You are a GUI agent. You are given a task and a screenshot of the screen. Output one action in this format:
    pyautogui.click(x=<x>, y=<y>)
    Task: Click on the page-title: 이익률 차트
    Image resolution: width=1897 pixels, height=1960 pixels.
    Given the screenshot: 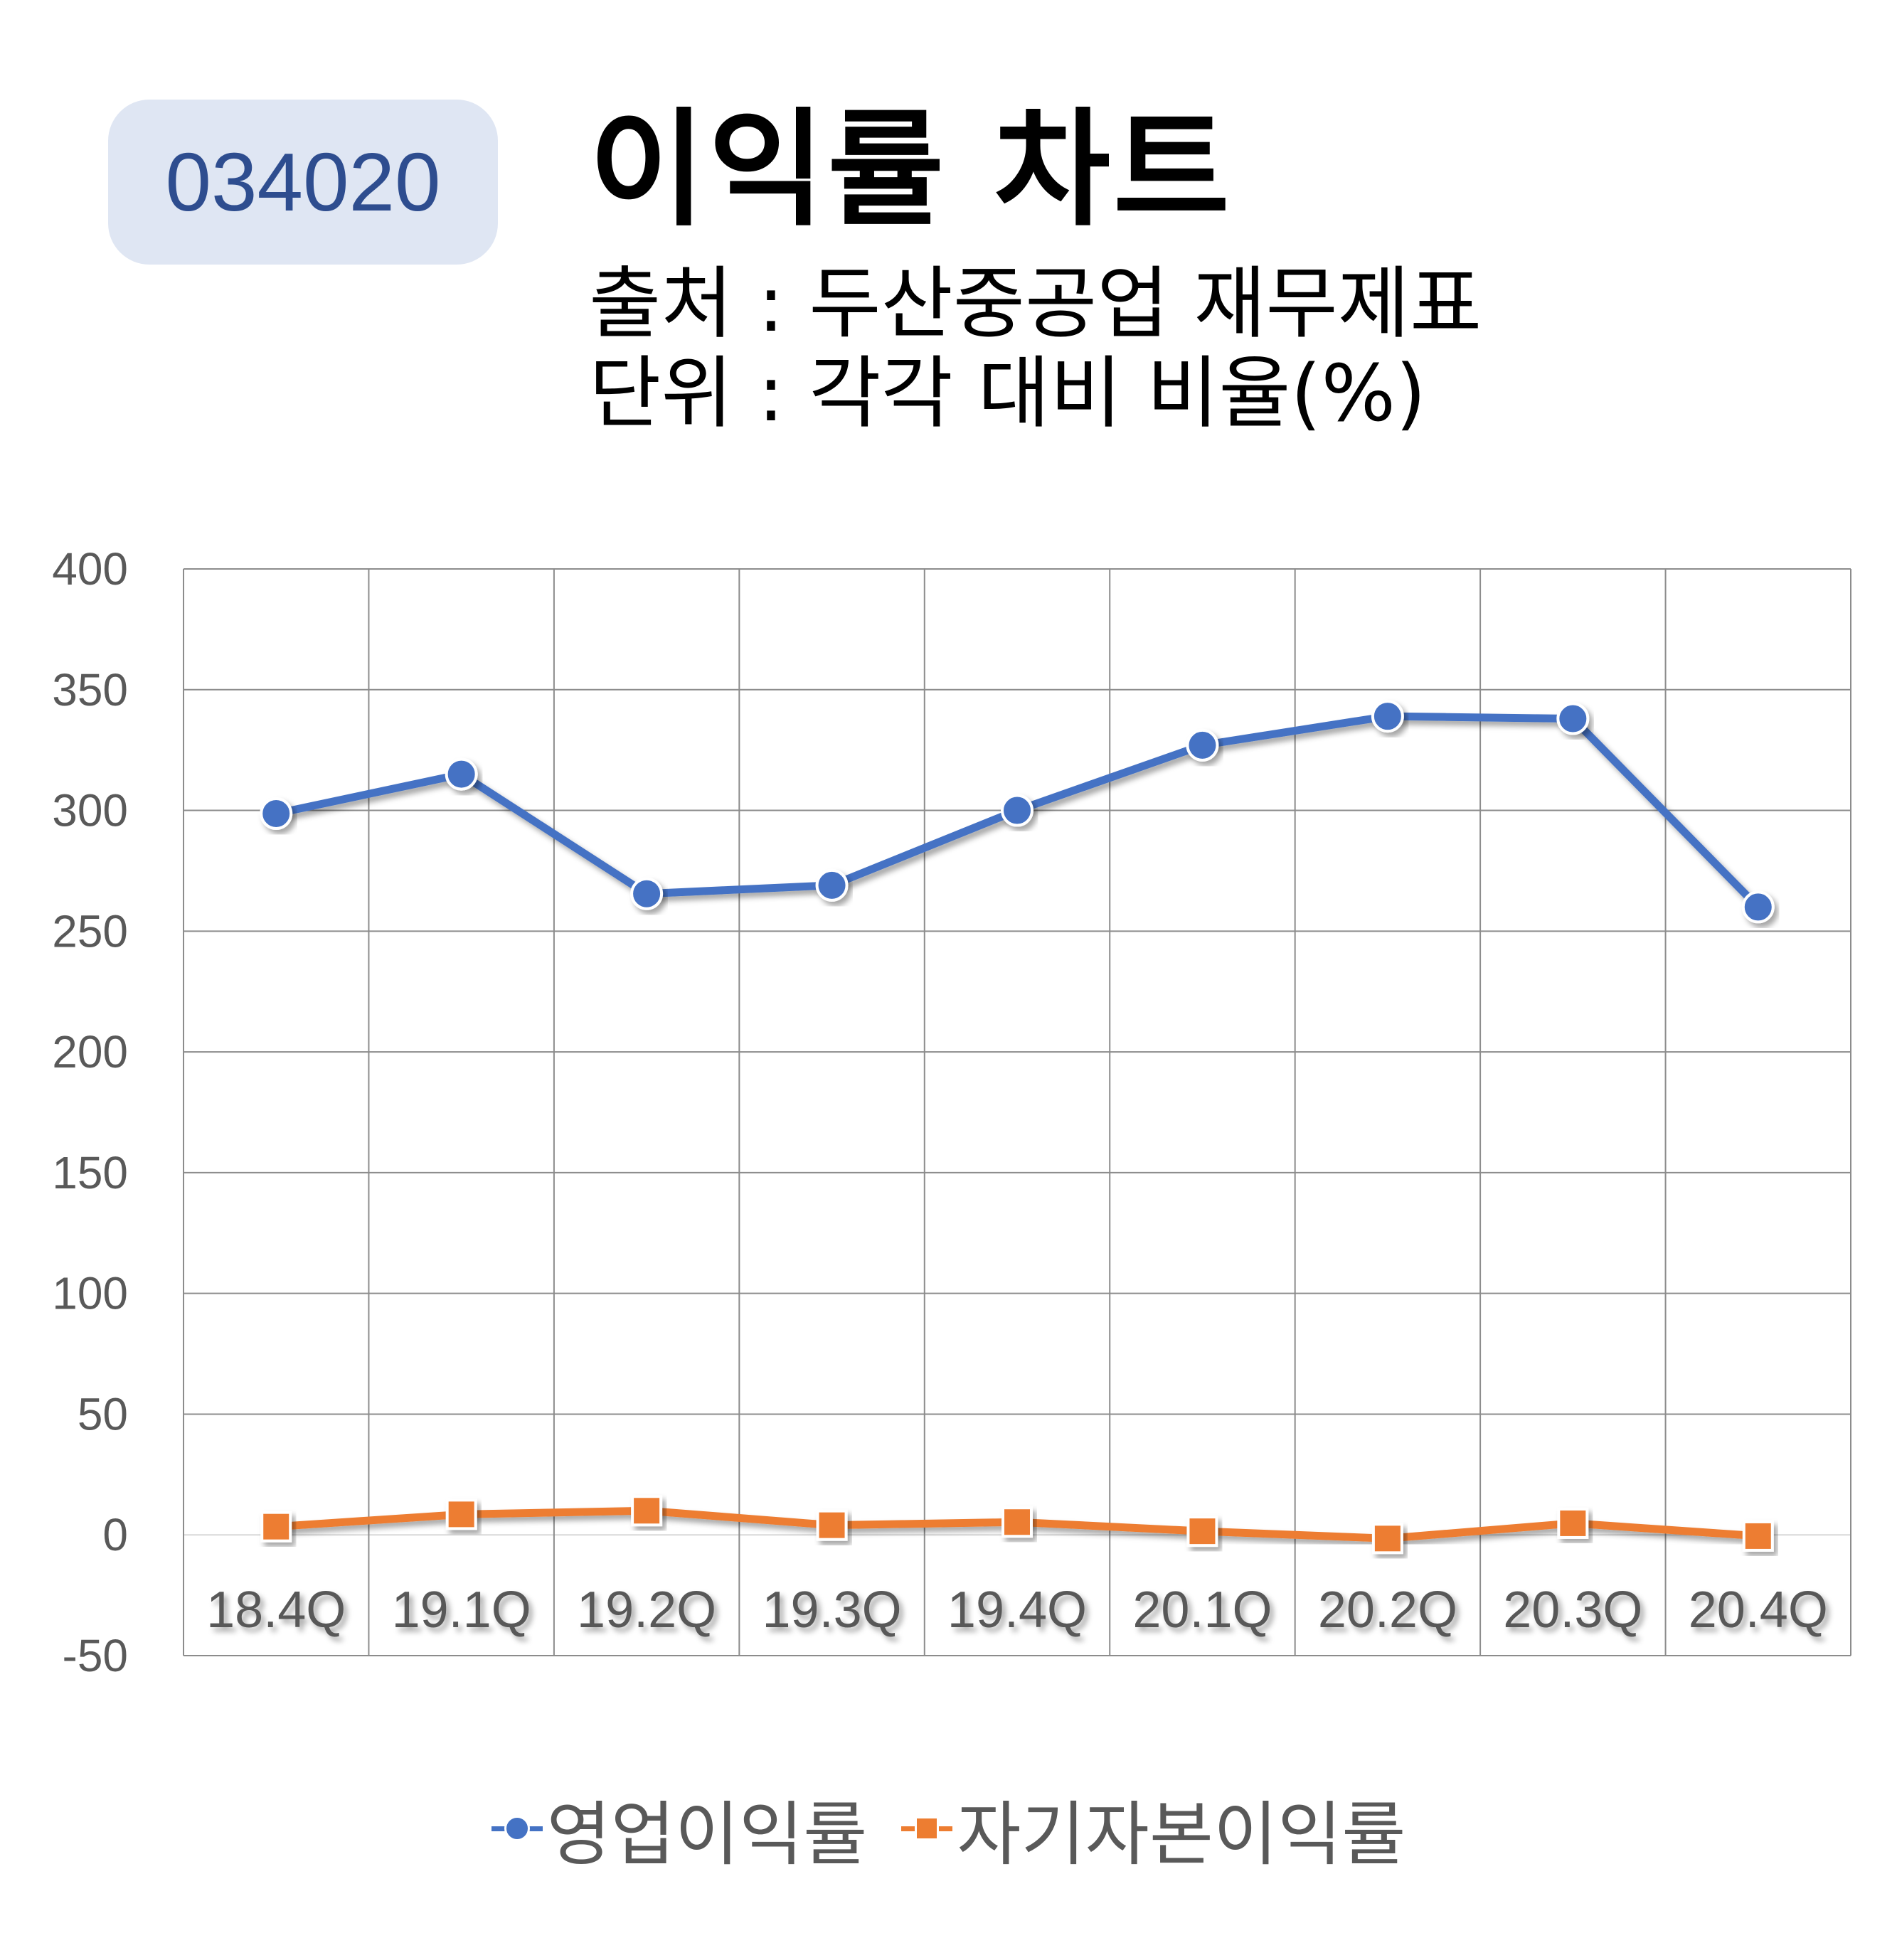 What is the action you would take?
    pyautogui.click(x=911, y=169)
    